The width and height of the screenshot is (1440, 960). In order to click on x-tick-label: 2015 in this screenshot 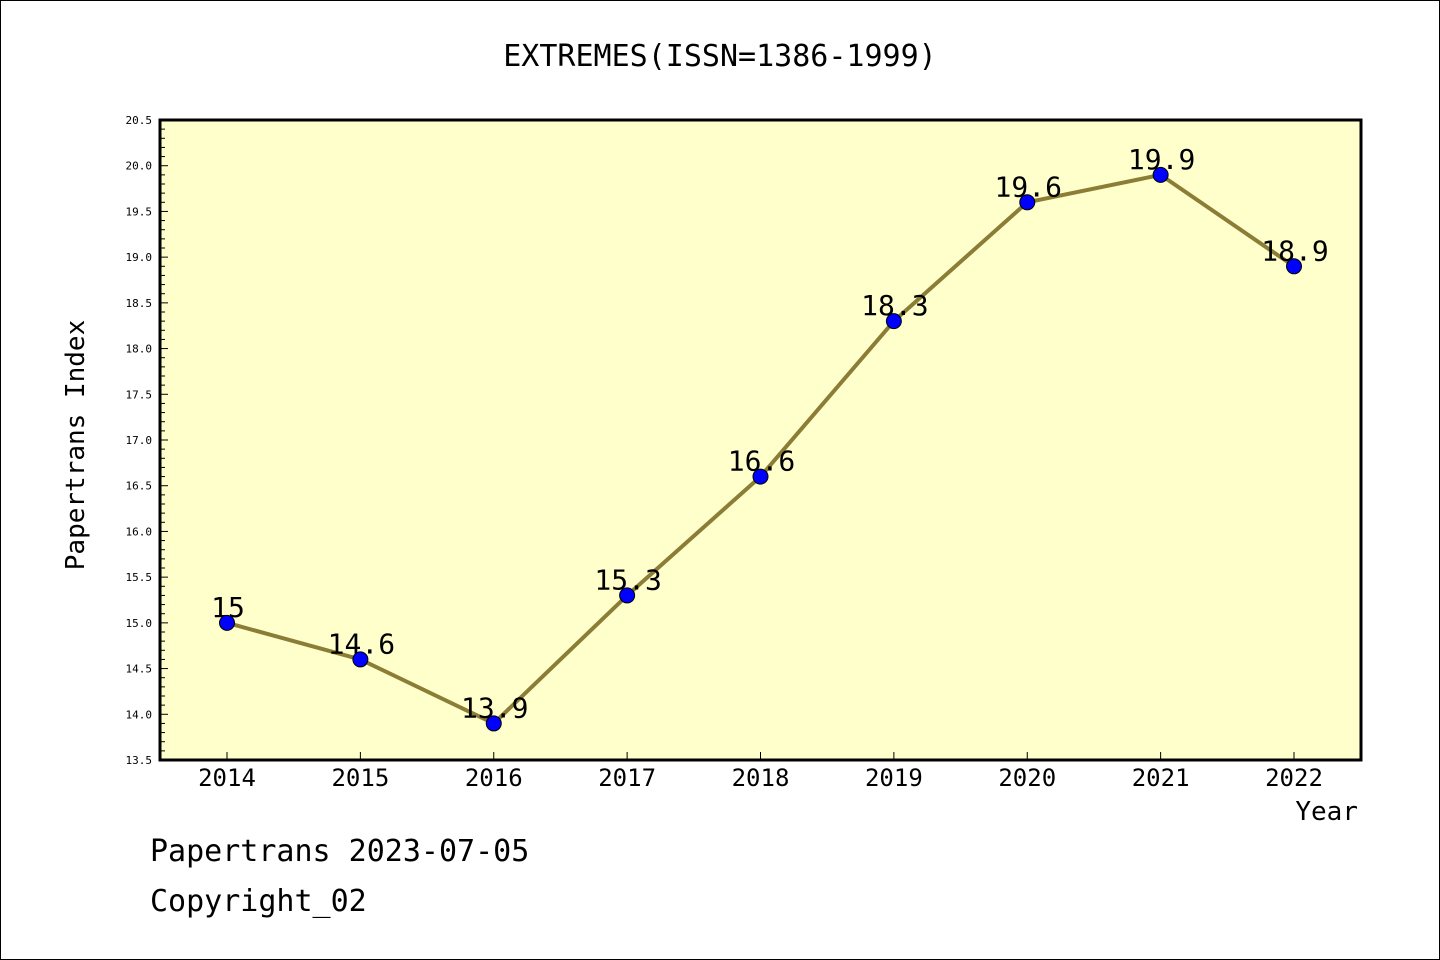, I will do `click(360, 778)`.